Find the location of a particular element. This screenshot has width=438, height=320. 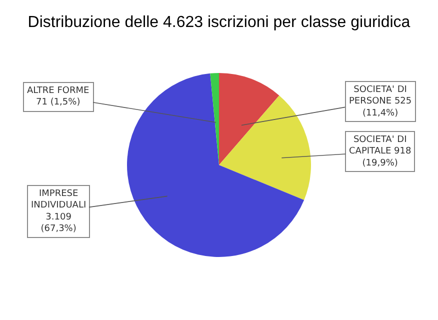

slice-label: IMPRESE INDIVIDUALI is located at coordinates (58, 200).